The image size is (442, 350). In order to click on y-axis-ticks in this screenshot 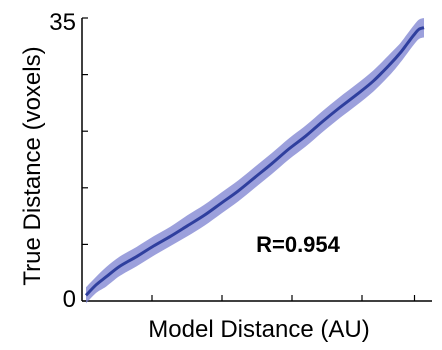, I will do `click(85, 159)`.